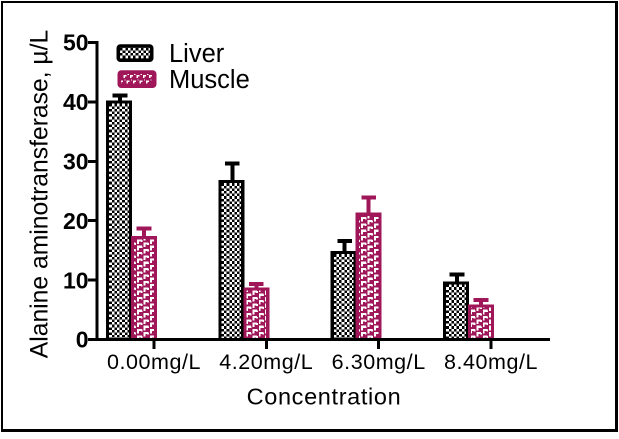 This screenshot has height=439, width=619. Describe the element at coordinates (40, 194) in the screenshot. I see `svg-text: Alanine aminotransferase, µ/L` at that location.